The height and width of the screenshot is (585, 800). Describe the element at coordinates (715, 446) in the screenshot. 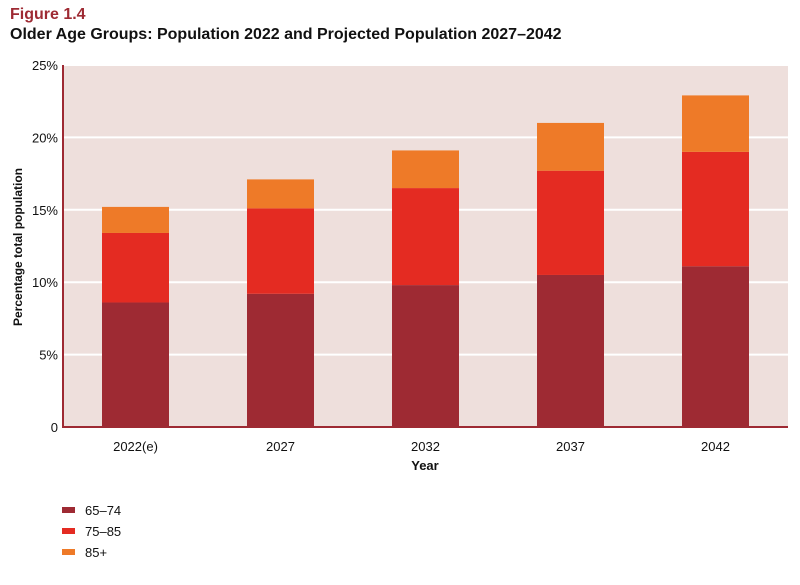

I see `x-tick-label: 2042` at that location.